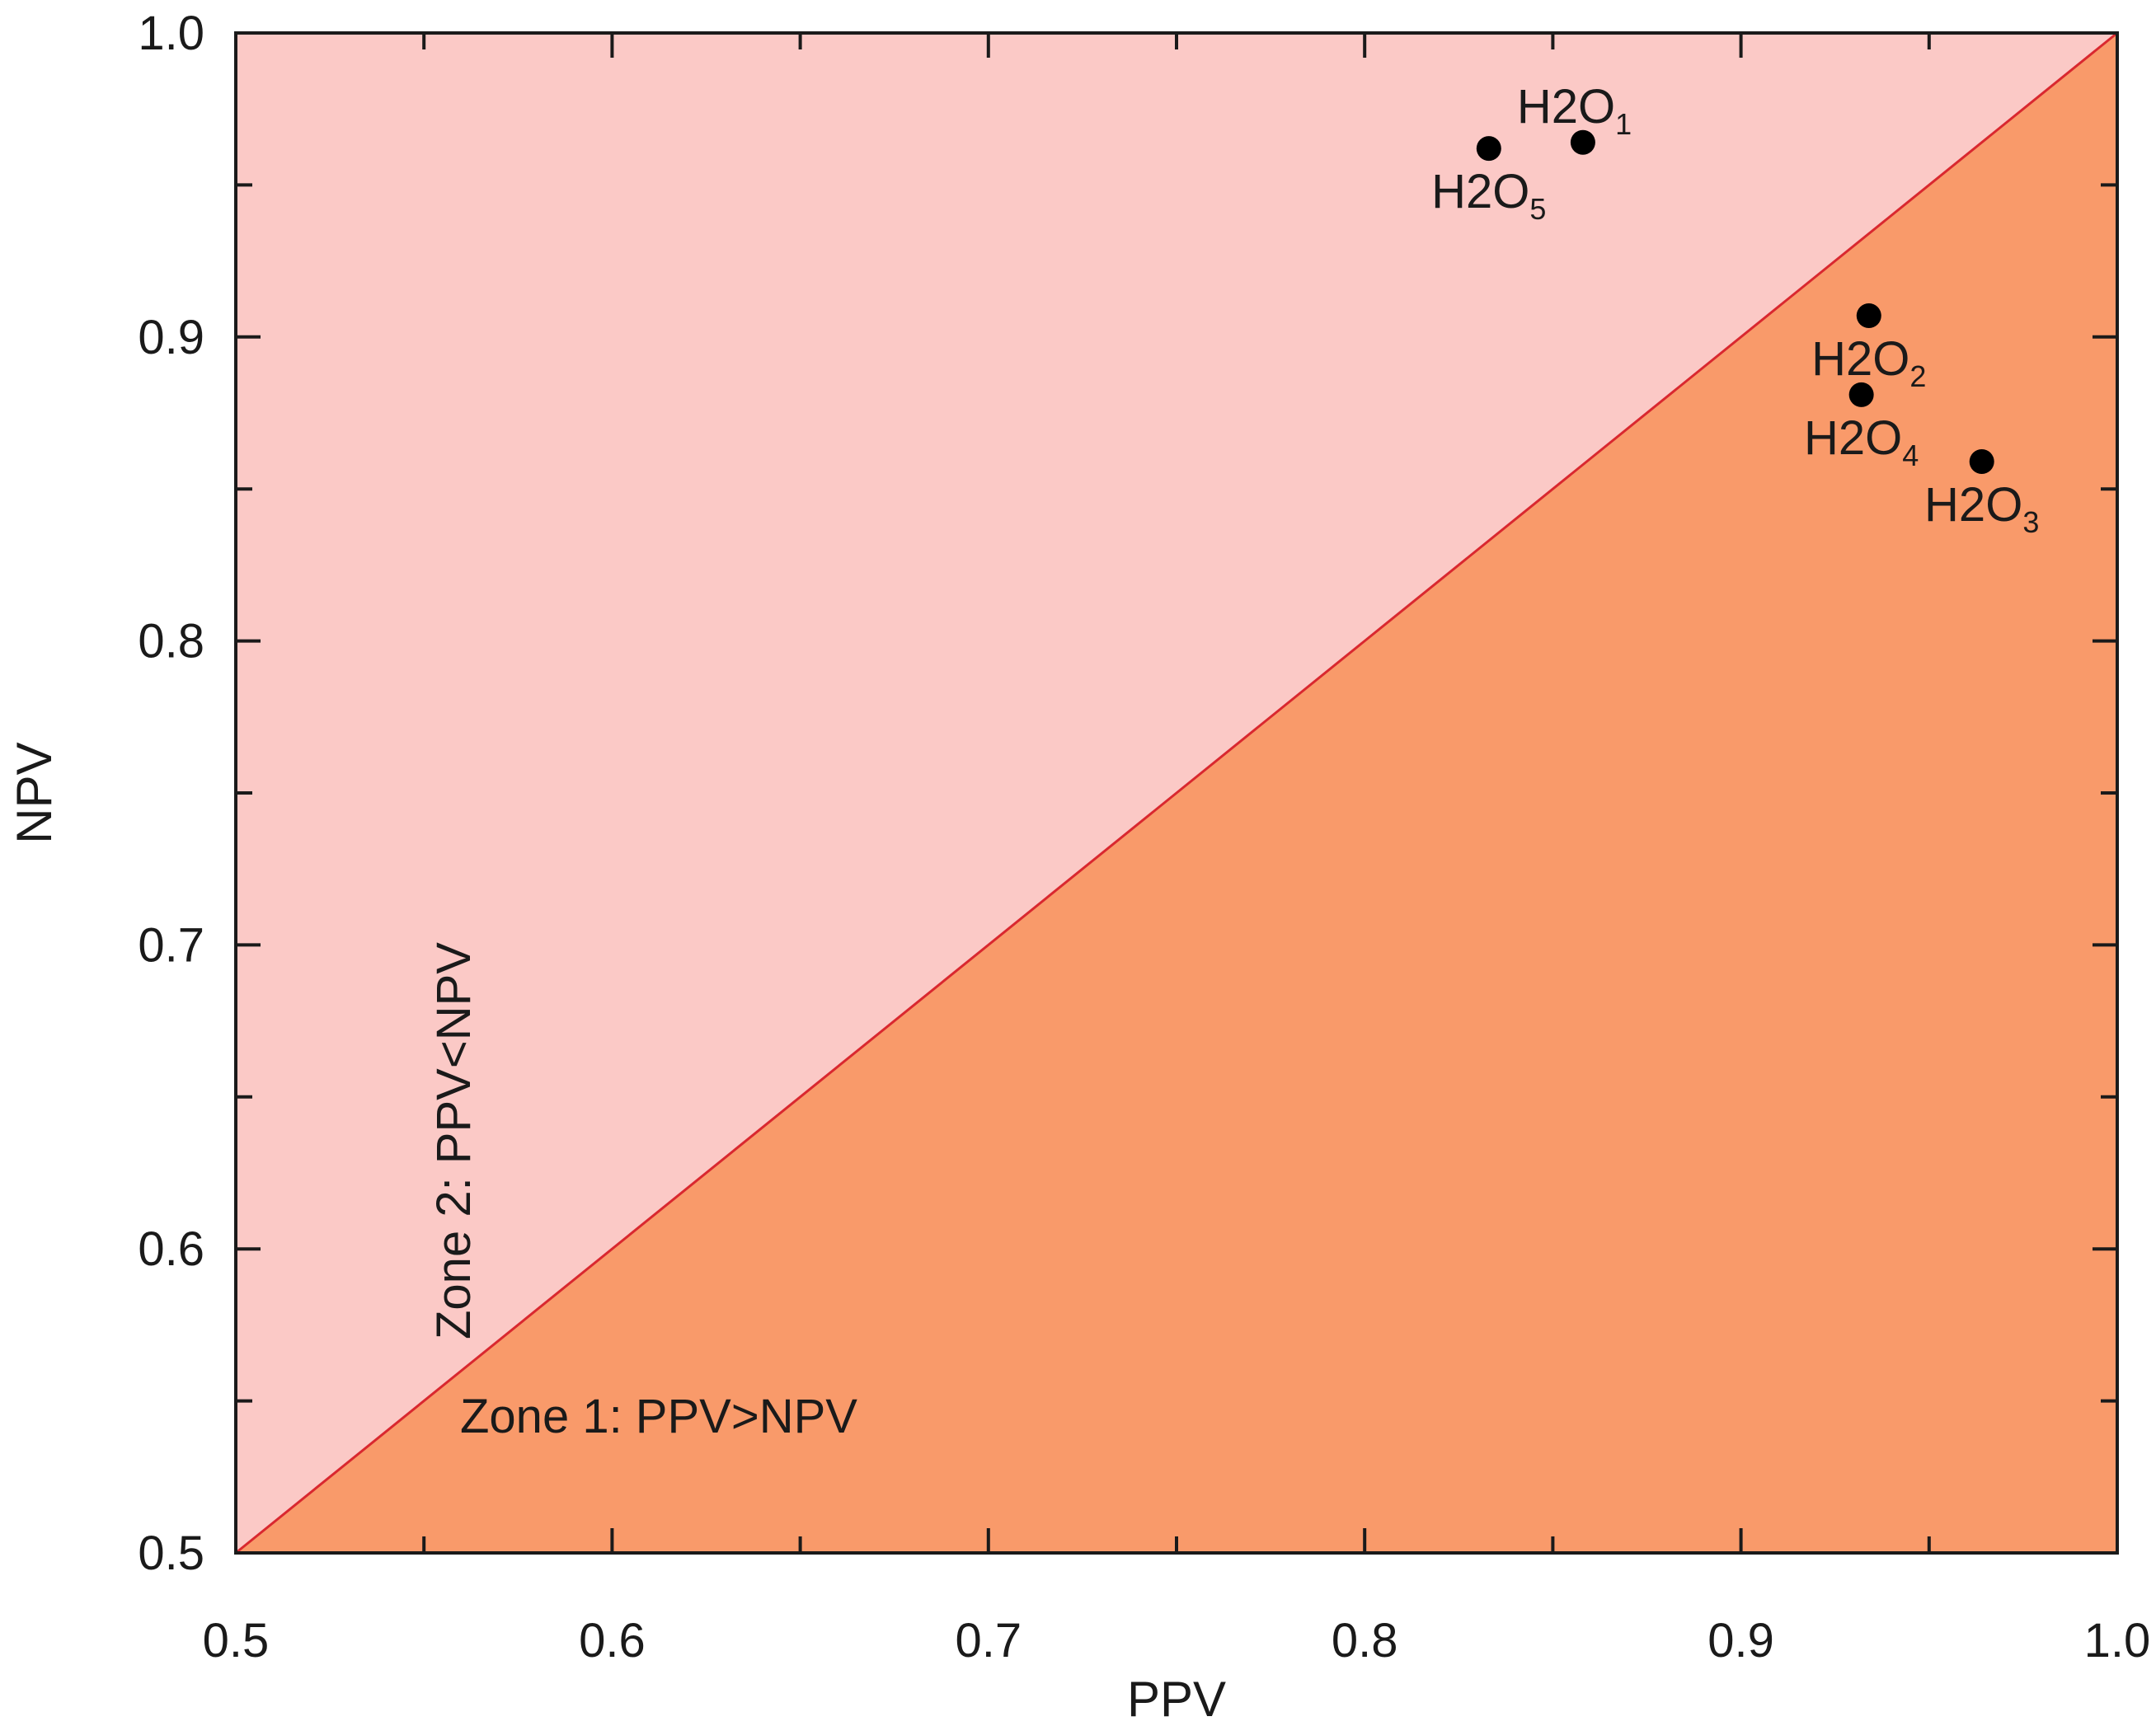 The image size is (2156, 1726). What do you see at coordinates (612, 1640) in the screenshot?
I see `x-tick-label: 0.6` at bounding box center [612, 1640].